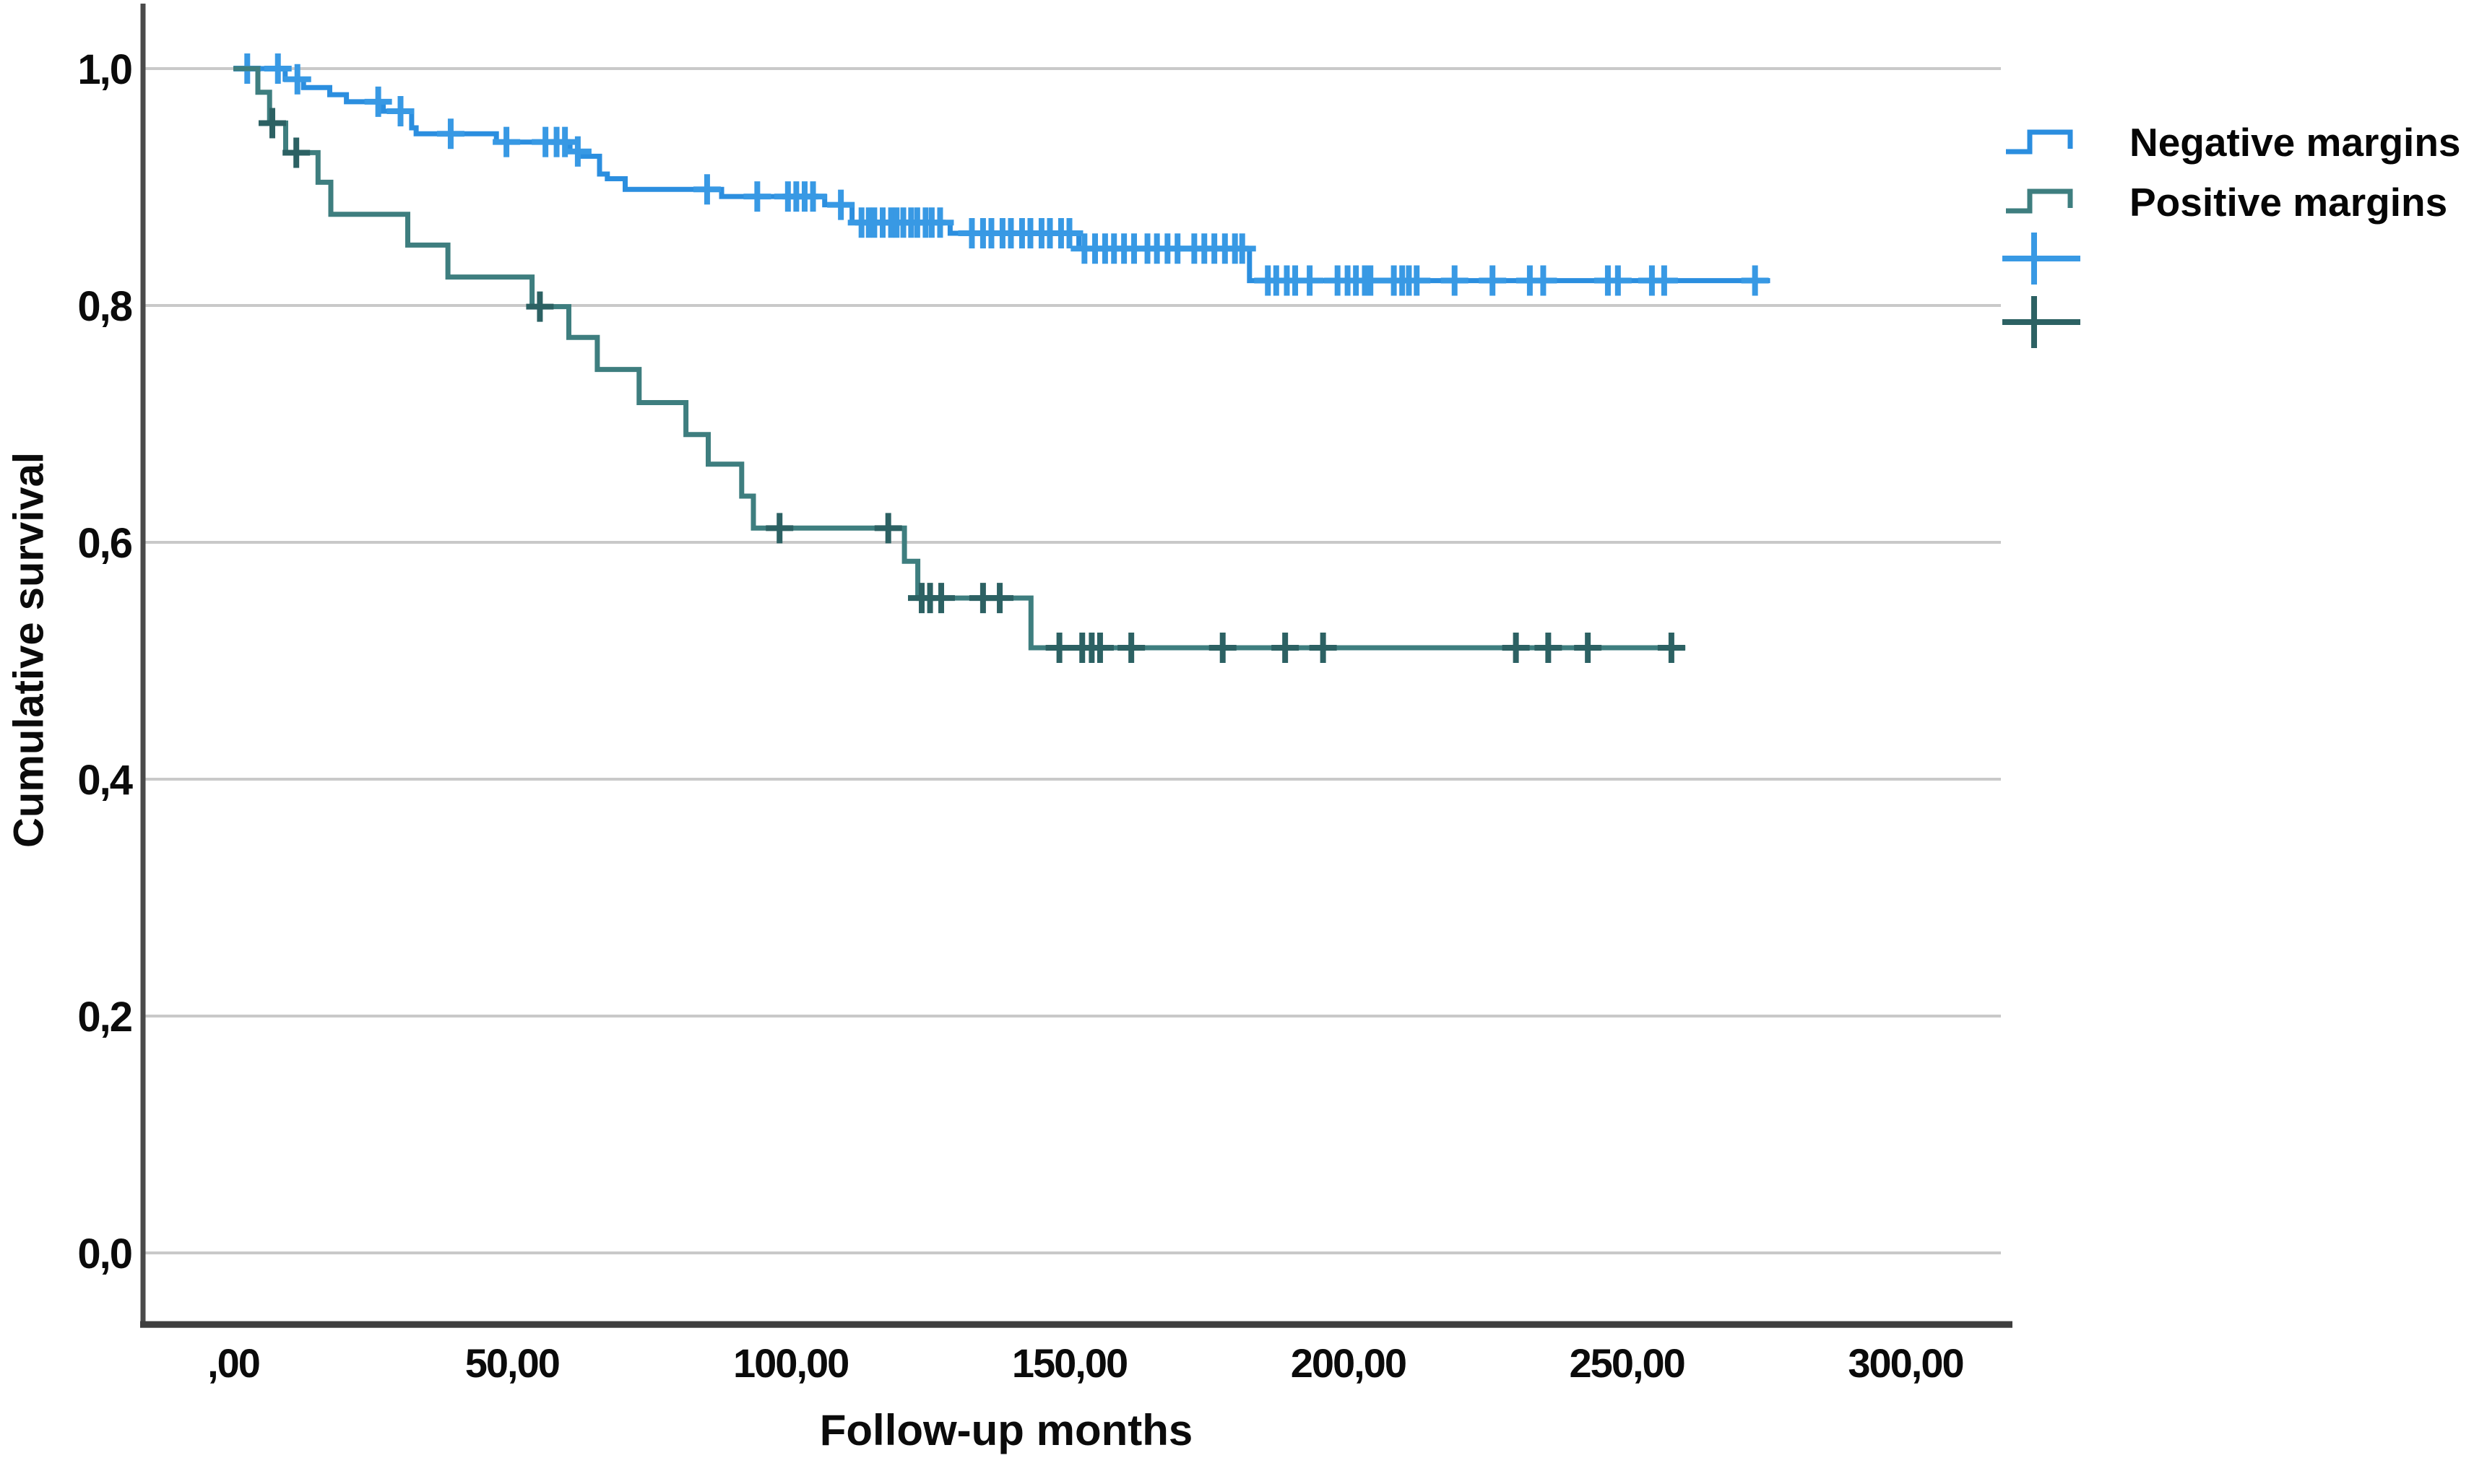 The height and width of the screenshot is (1484, 2474). I want to click on x-tick-labels: ,00 50,00 100,00 150,00 200,00 250,00 300,00, so click(1086, 1363).